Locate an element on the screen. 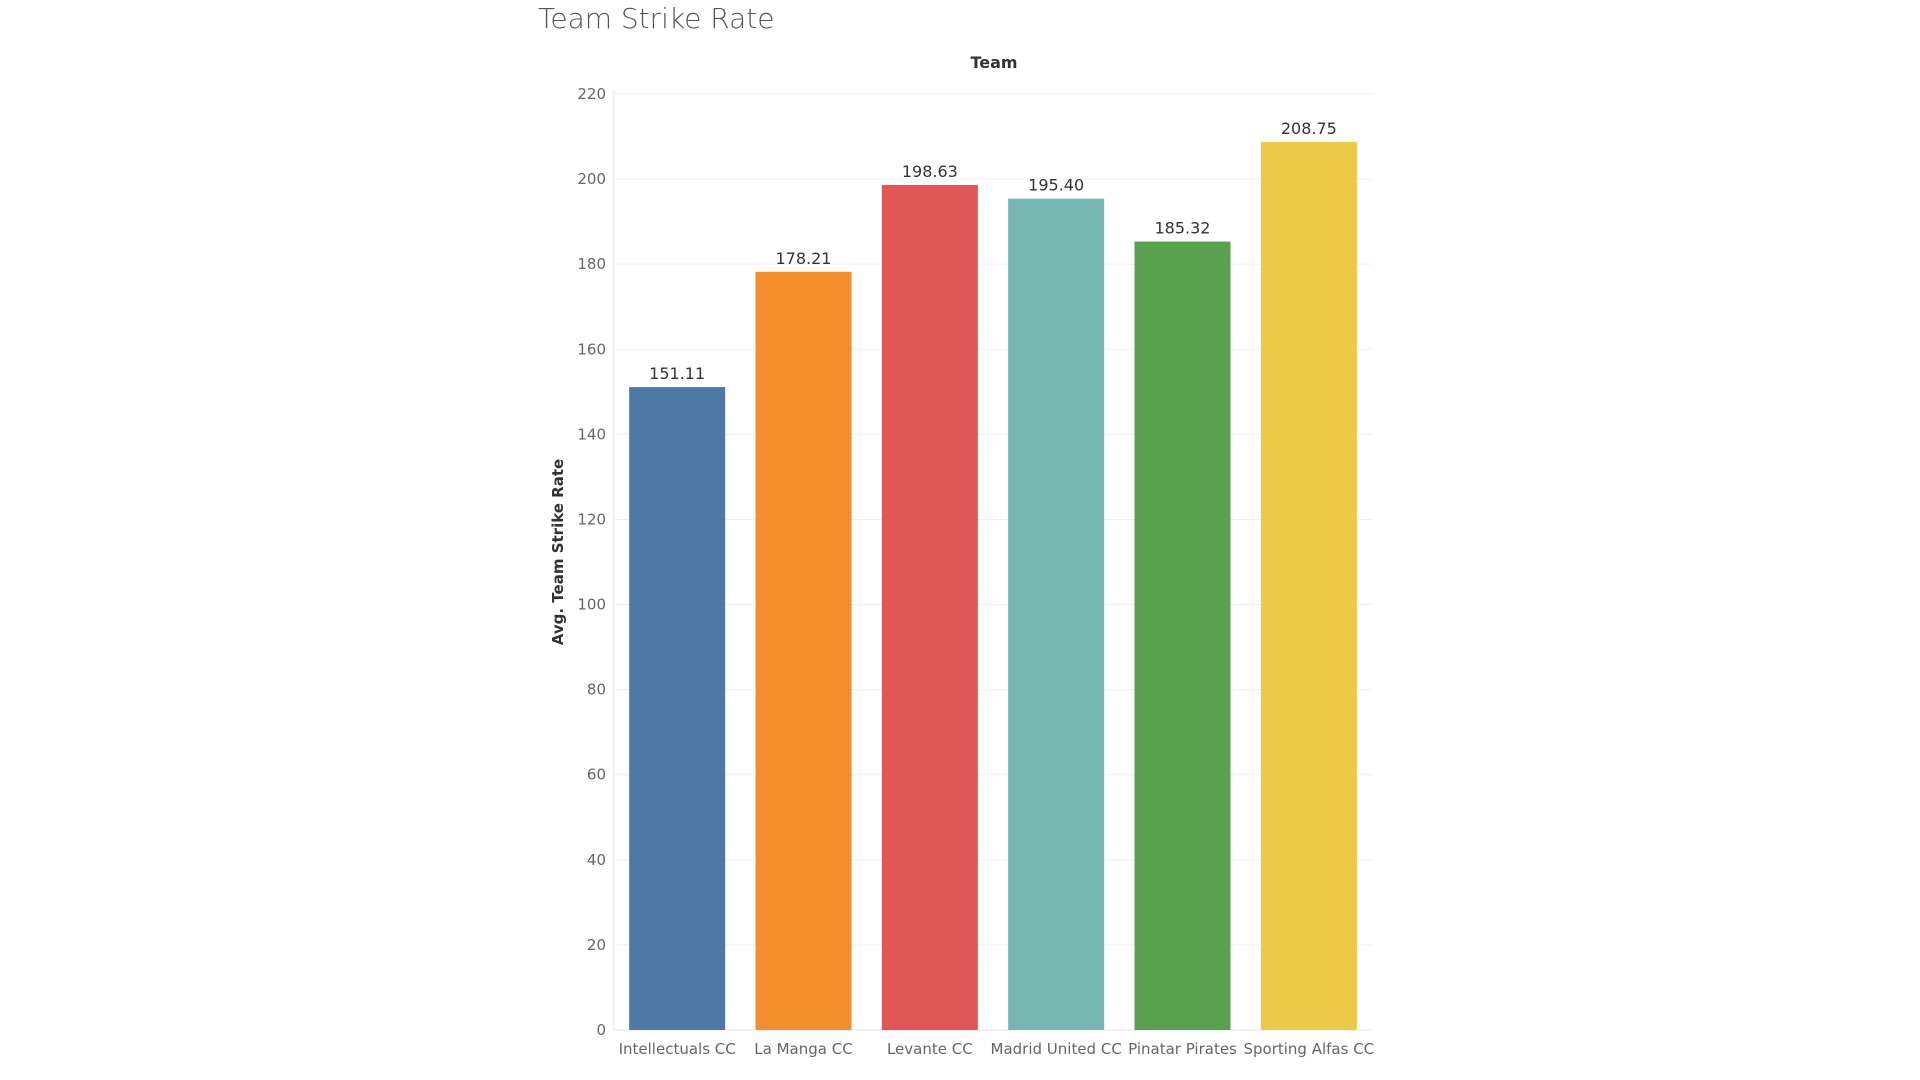 This screenshot has width=1920, height=1080. y-tick-label: 140 is located at coordinates (591, 434).